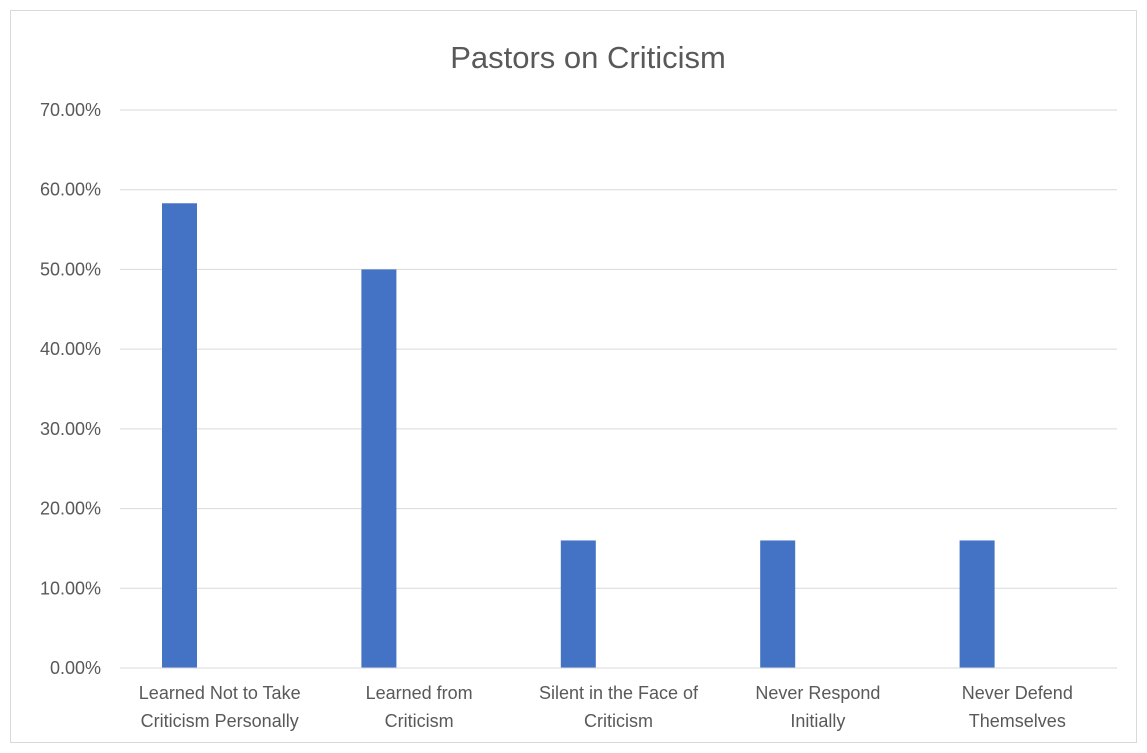 The image size is (1147, 753). I want to click on x-category-label-line: Learned Not to Take, so click(220, 693).